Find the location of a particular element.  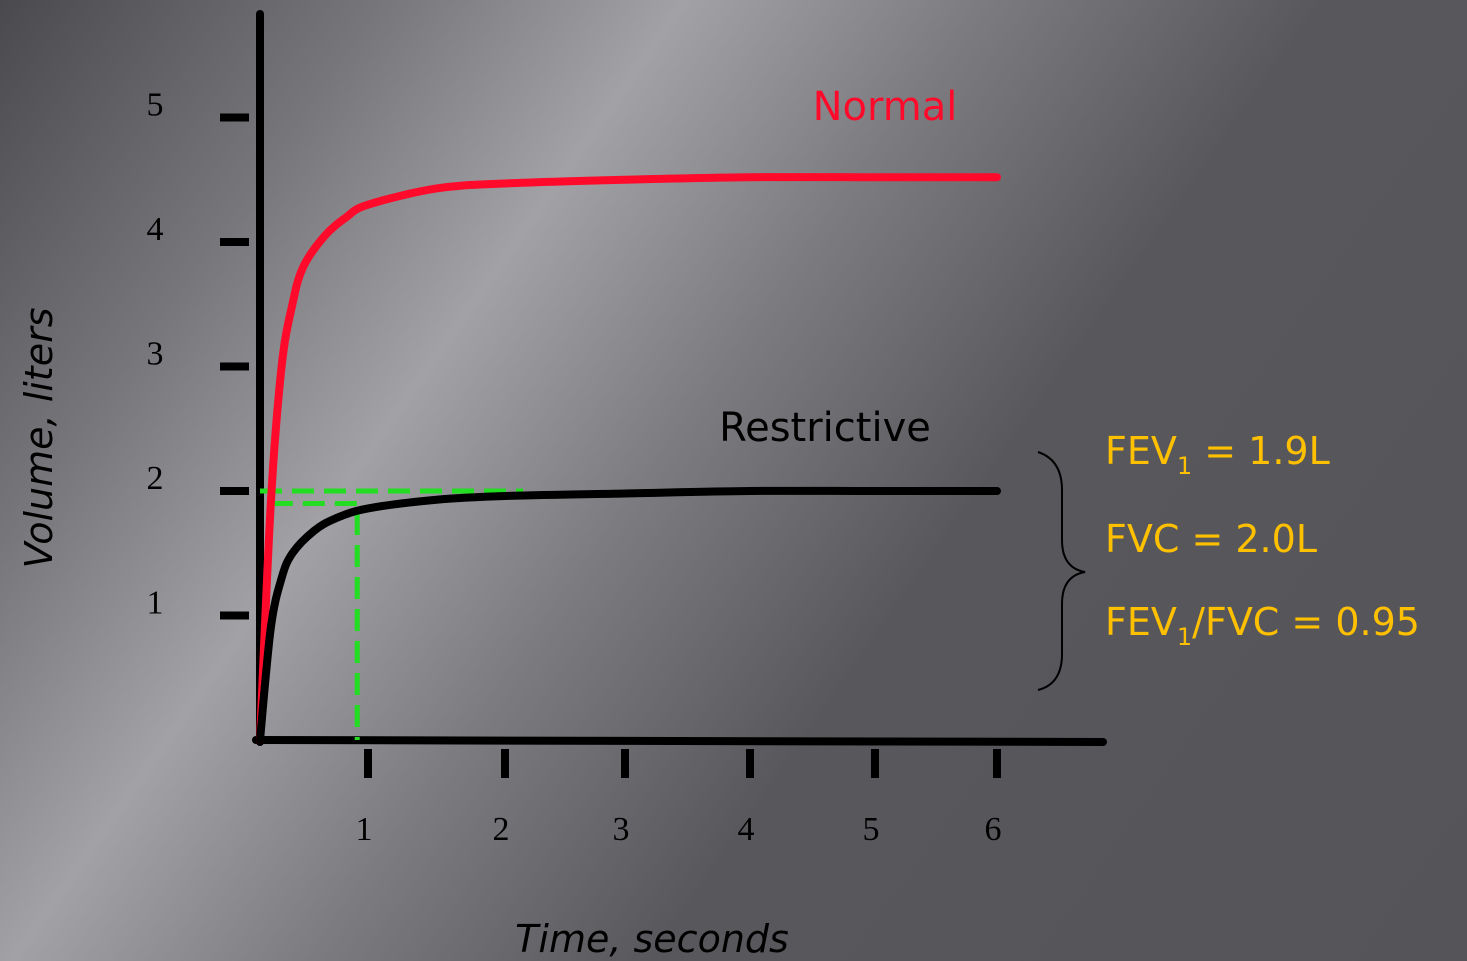

x-tick-label: 2 is located at coordinates (501, 829).